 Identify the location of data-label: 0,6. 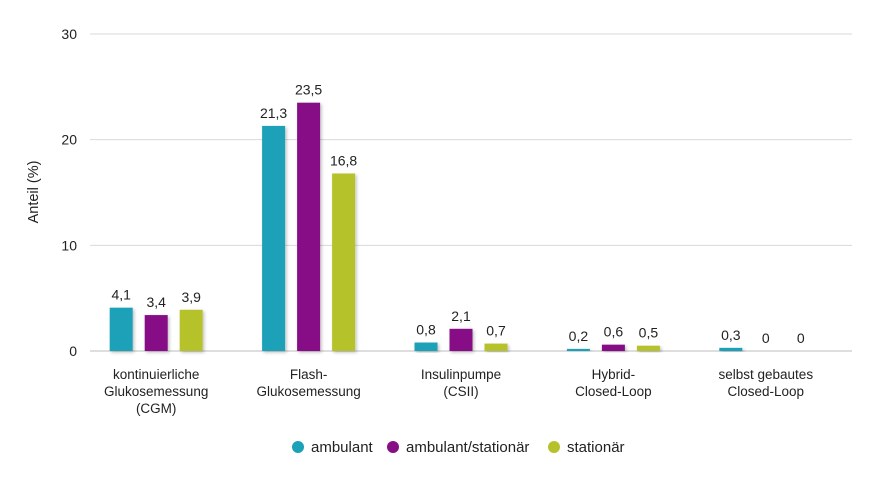
(614, 332).